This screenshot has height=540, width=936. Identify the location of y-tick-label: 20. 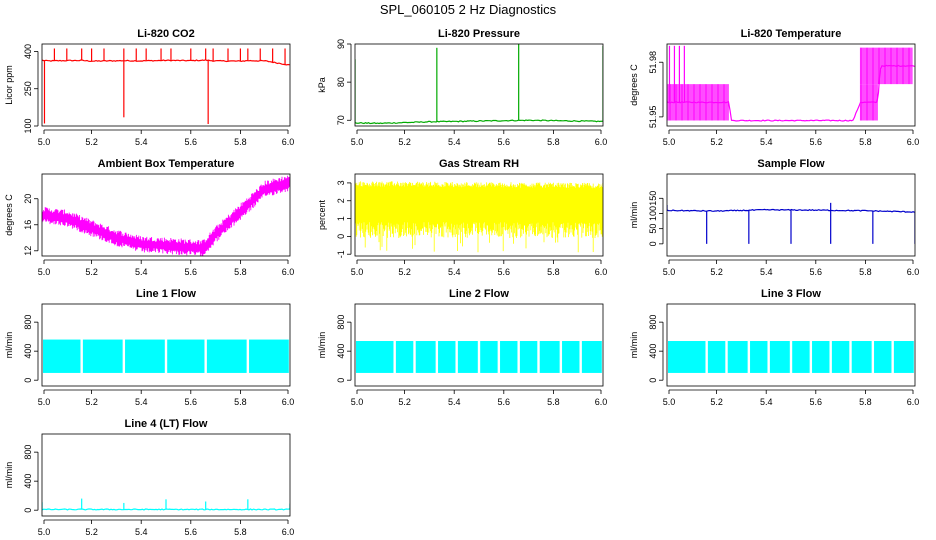
(28, 199).